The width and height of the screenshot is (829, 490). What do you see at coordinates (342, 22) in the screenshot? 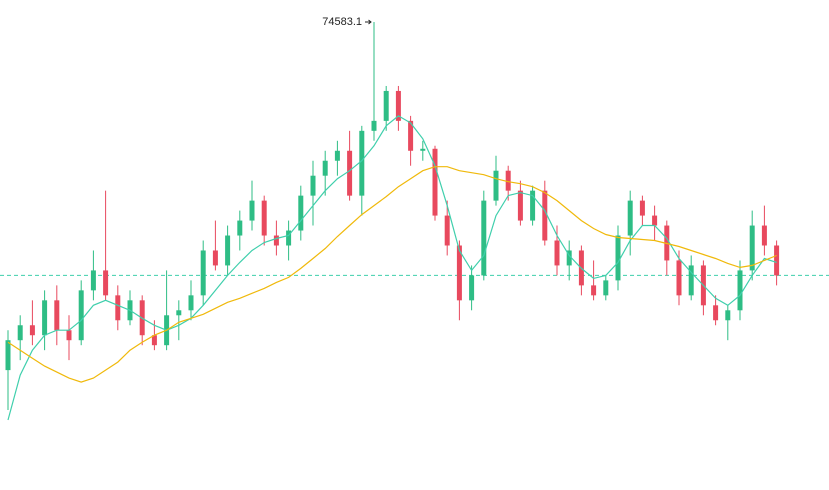
I see `high-annotation: 74583.1` at bounding box center [342, 22].